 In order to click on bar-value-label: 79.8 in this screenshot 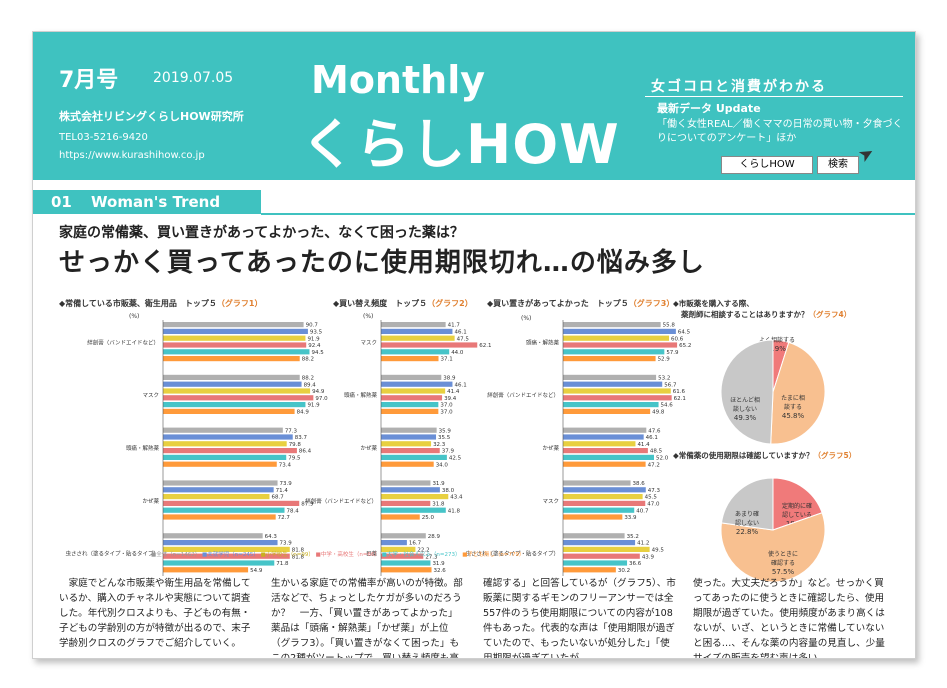, I will do `click(295, 445)`.